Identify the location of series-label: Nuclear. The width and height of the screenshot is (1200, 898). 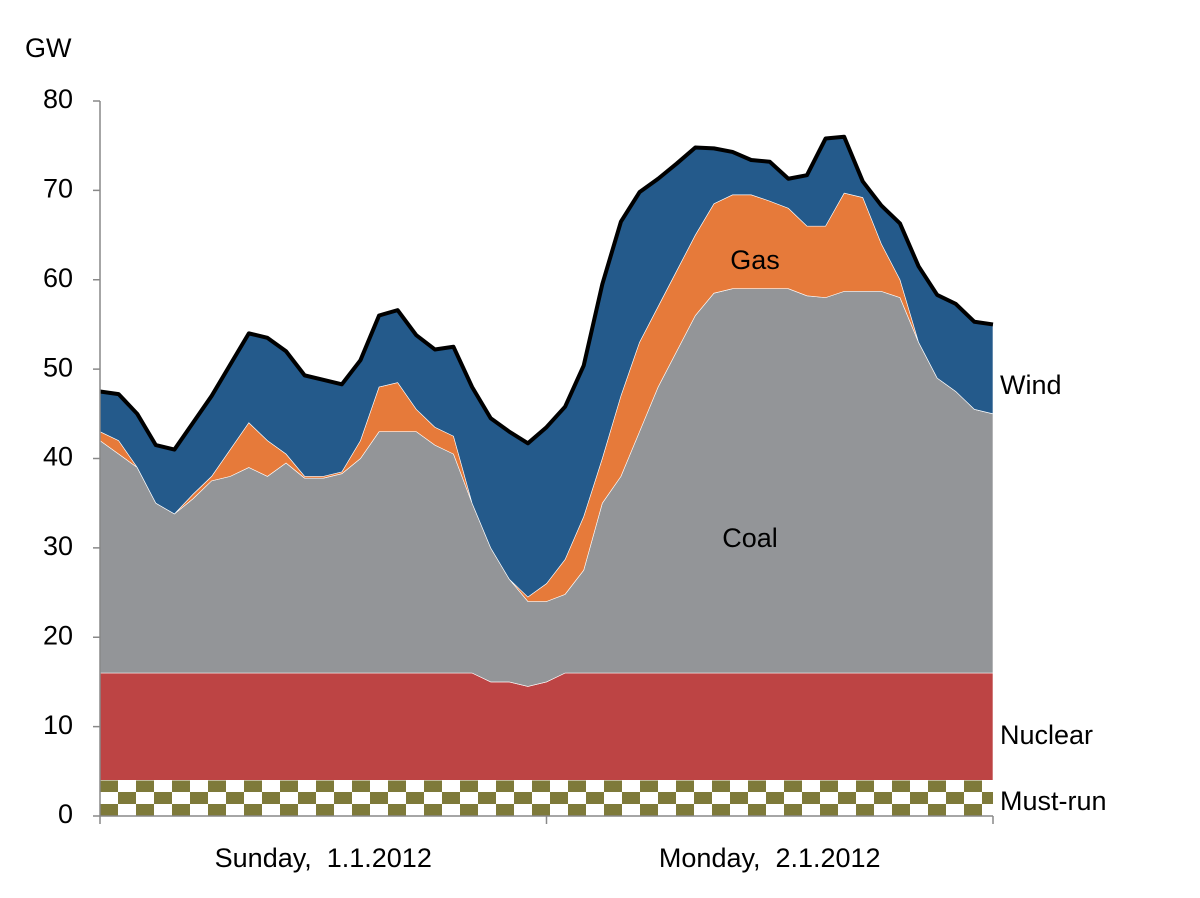
(1046, 735).